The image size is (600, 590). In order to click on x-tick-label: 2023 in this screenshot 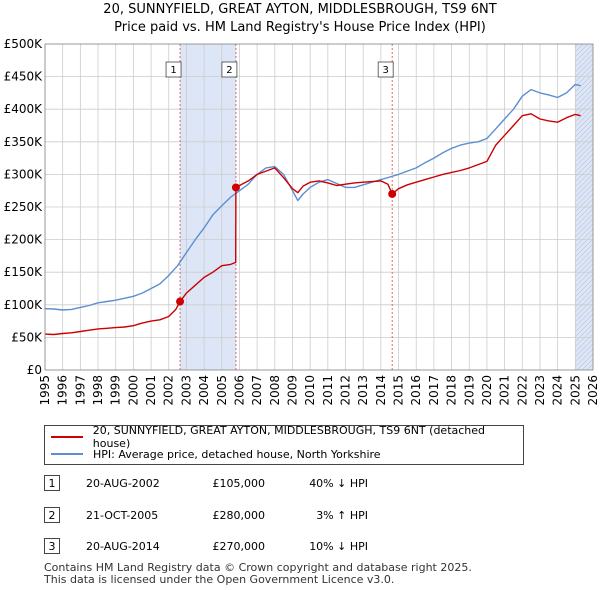, I will do `click(540, 390)`.